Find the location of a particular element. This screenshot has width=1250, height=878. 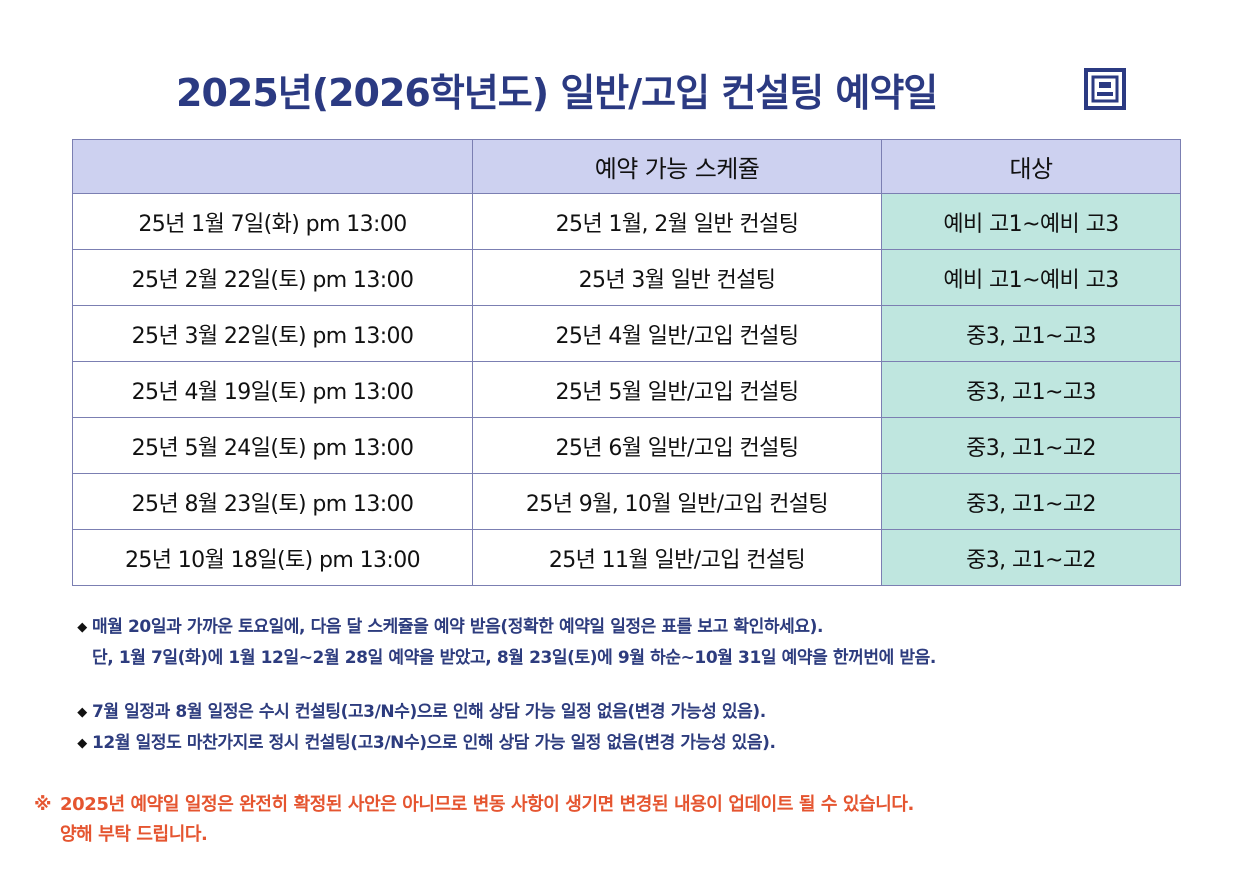

page-title: 2025년(2026학년도) 일반/고입 컨설팅 예약일 is located at coordinates (557, 93).